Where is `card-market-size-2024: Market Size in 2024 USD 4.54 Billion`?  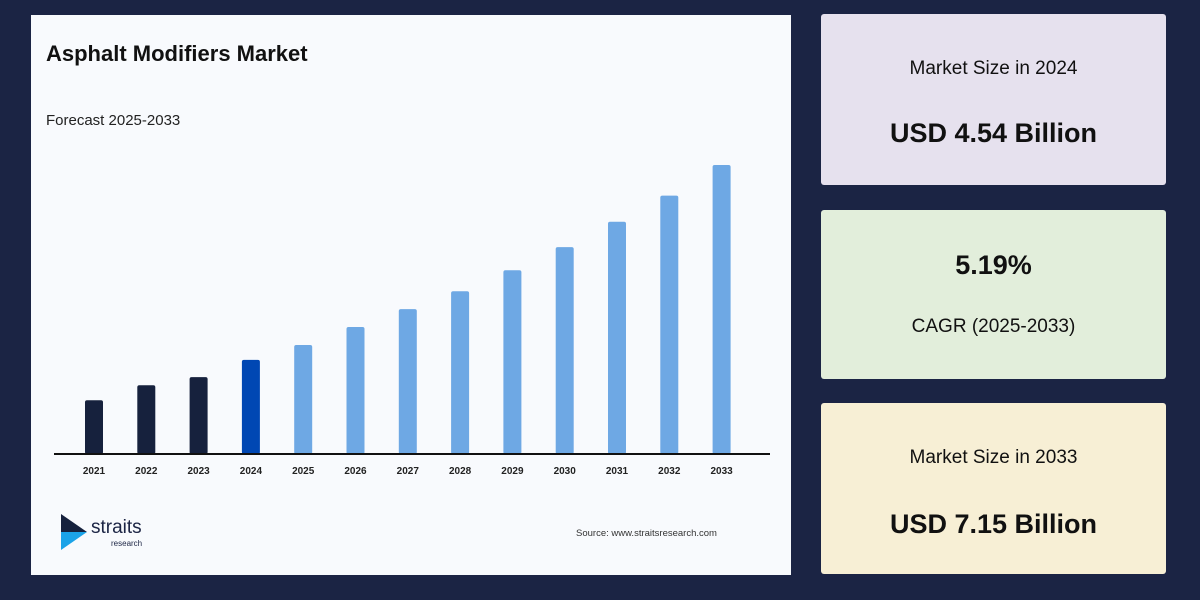 card-market-size-2024: Market Size in 2024 USD 4.54 Billion is located at coordinates (993, 99).